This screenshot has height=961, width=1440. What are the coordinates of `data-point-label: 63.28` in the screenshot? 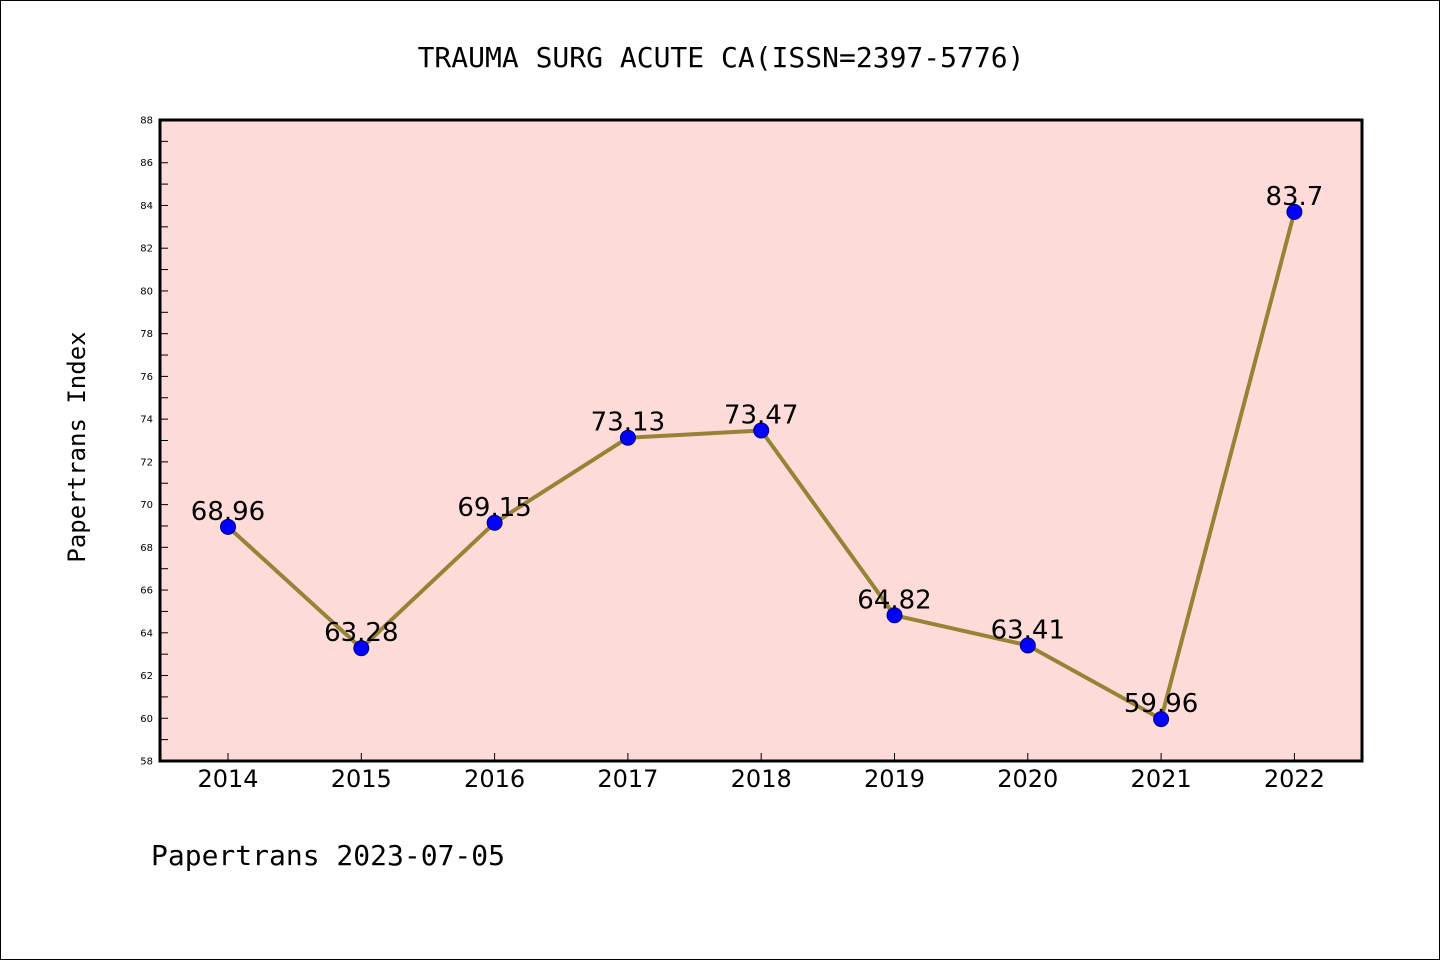 It's located at (361, 633).